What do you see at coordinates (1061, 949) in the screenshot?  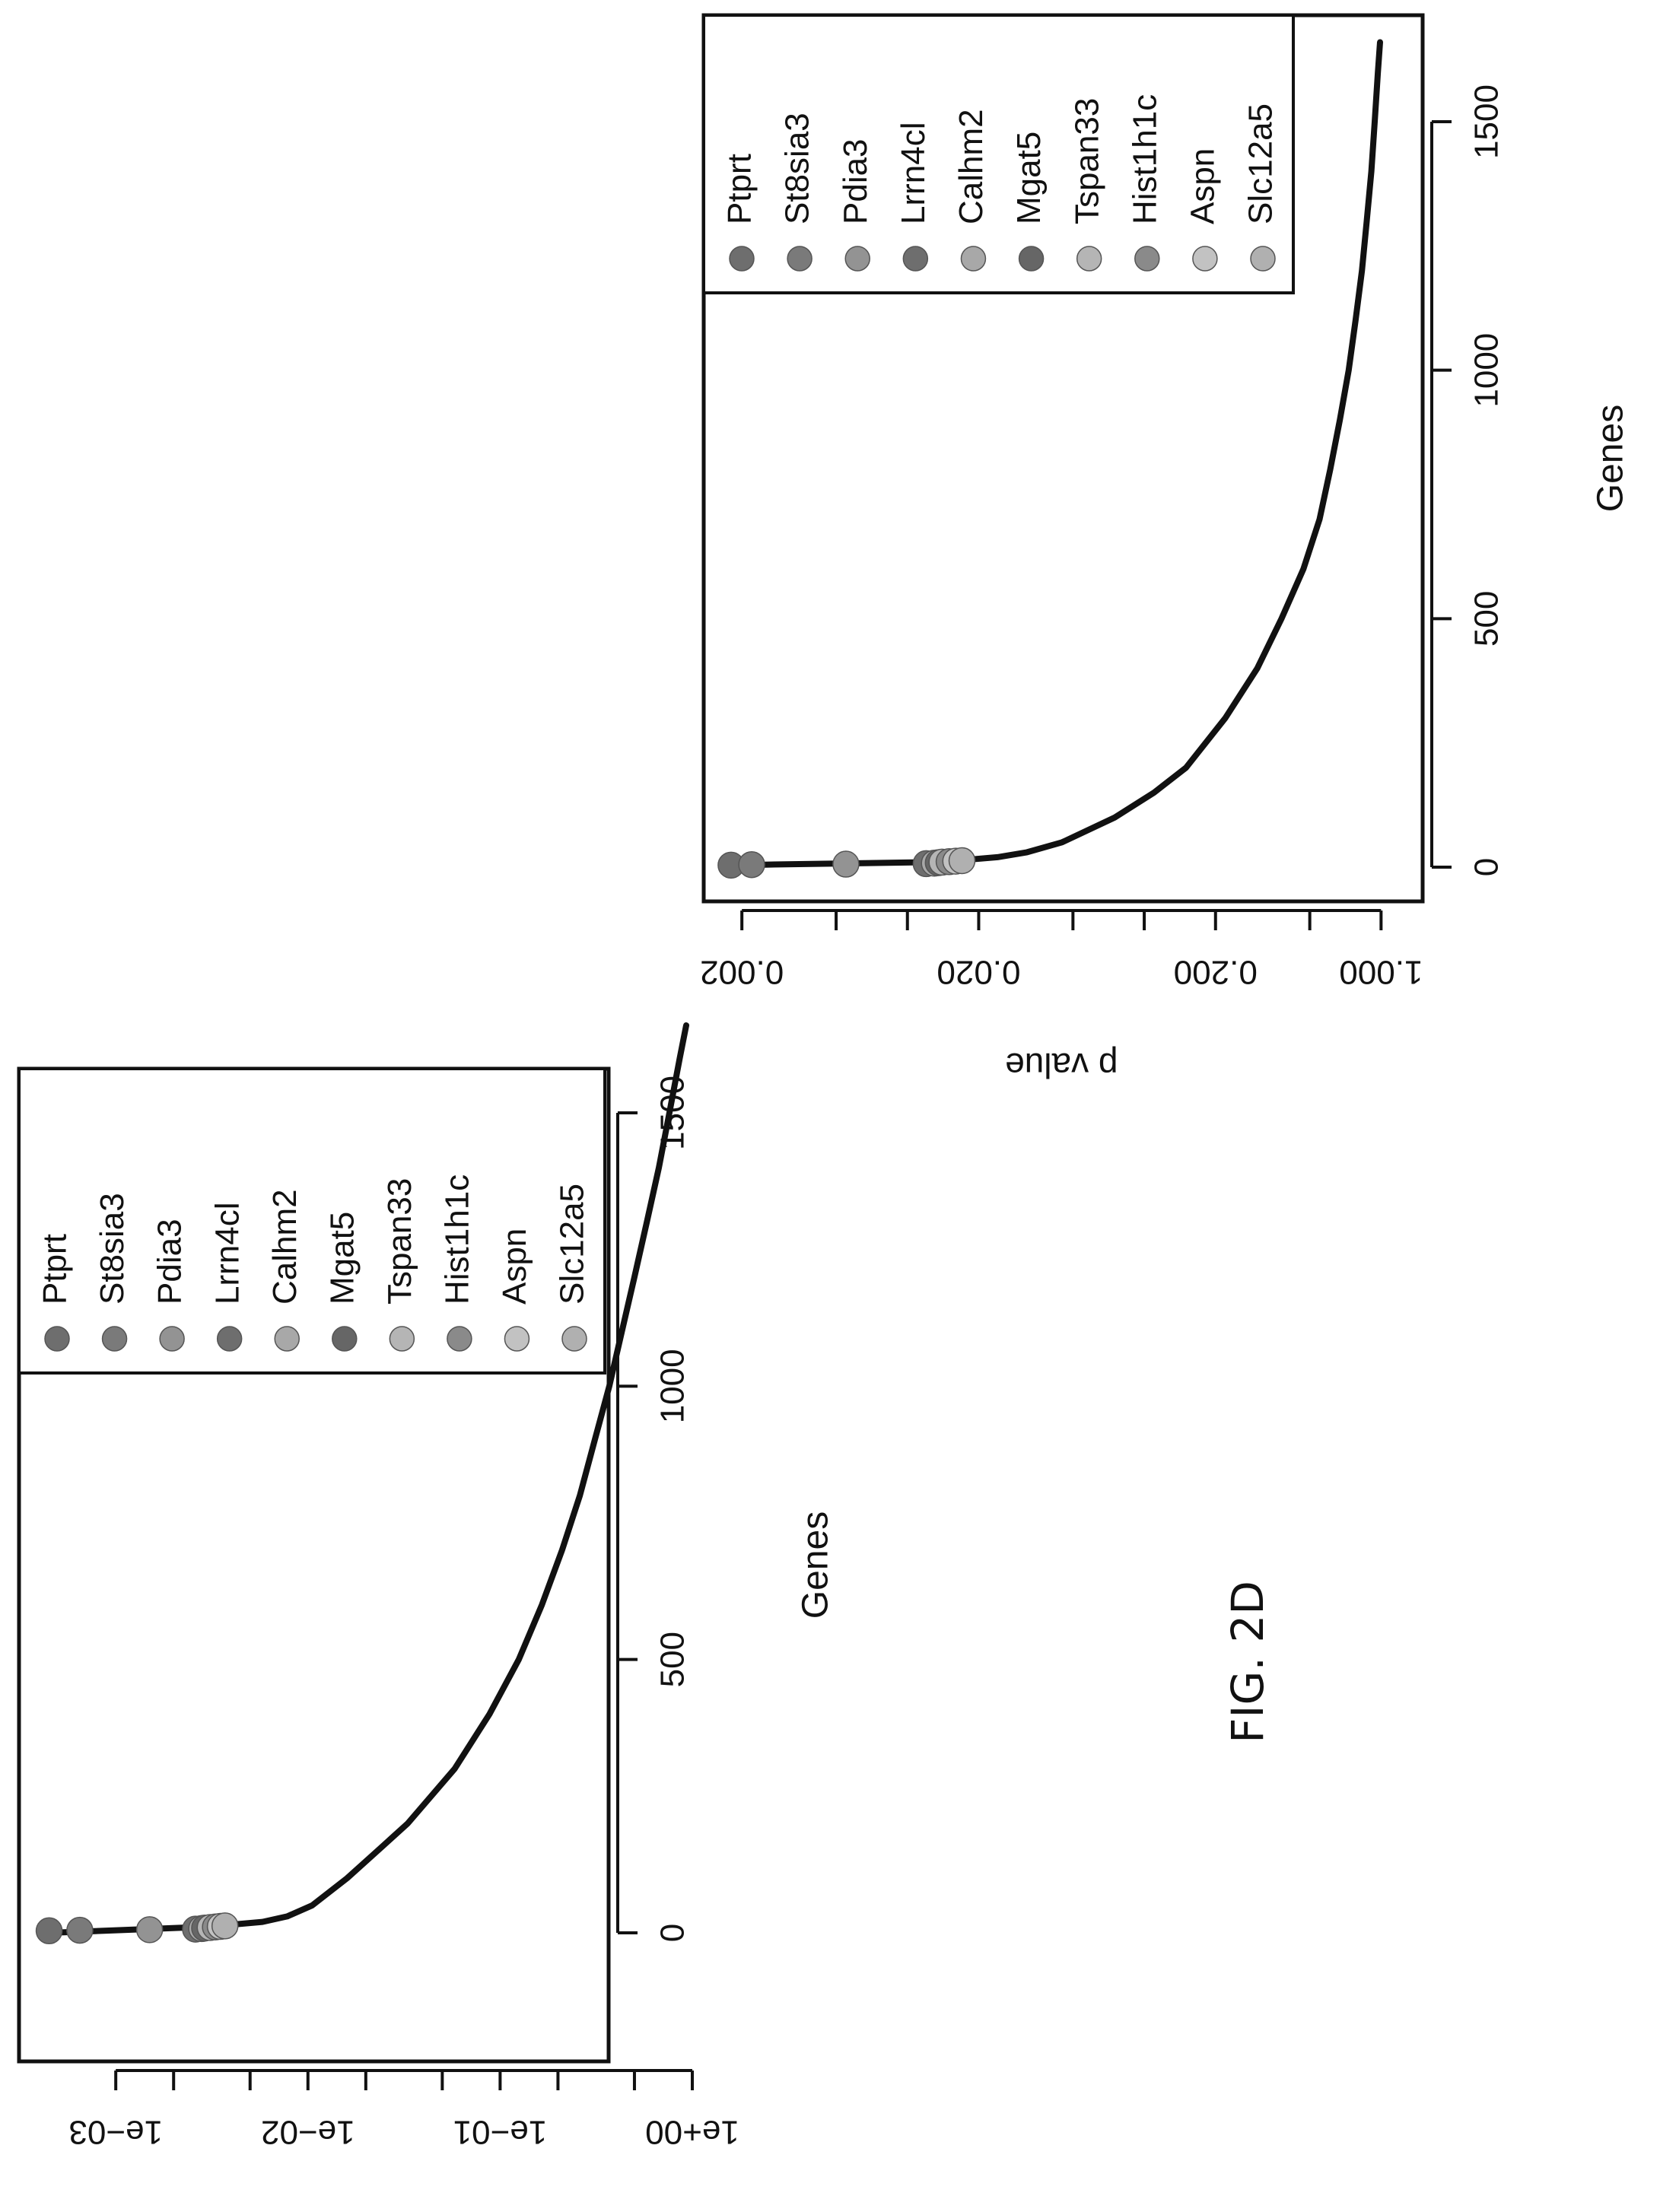 I see `y-axis: 1.000 0.200 0.020 0.002` at bounding box center [1061, 949].